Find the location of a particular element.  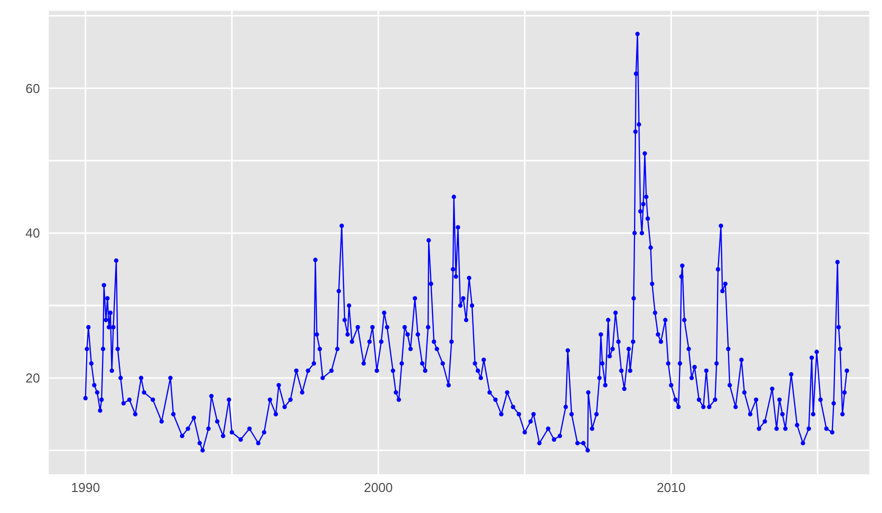

y-tick-label: 60 is located at coordinates (33, 88).